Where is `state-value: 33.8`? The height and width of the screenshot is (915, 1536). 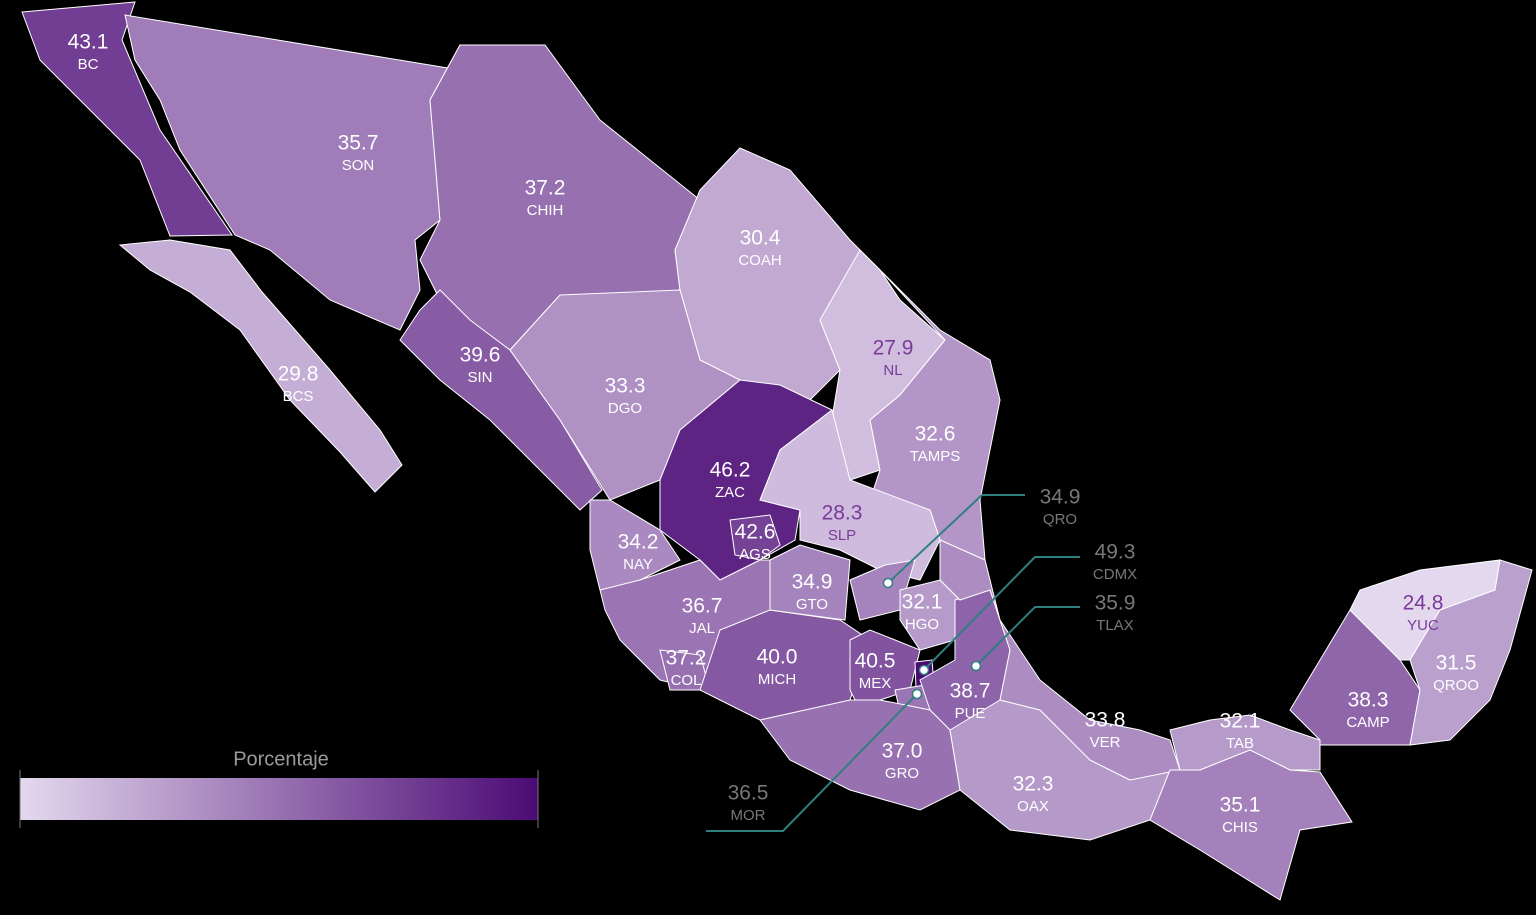
state-value: 33.8 is located at coordinates (1105, 720).